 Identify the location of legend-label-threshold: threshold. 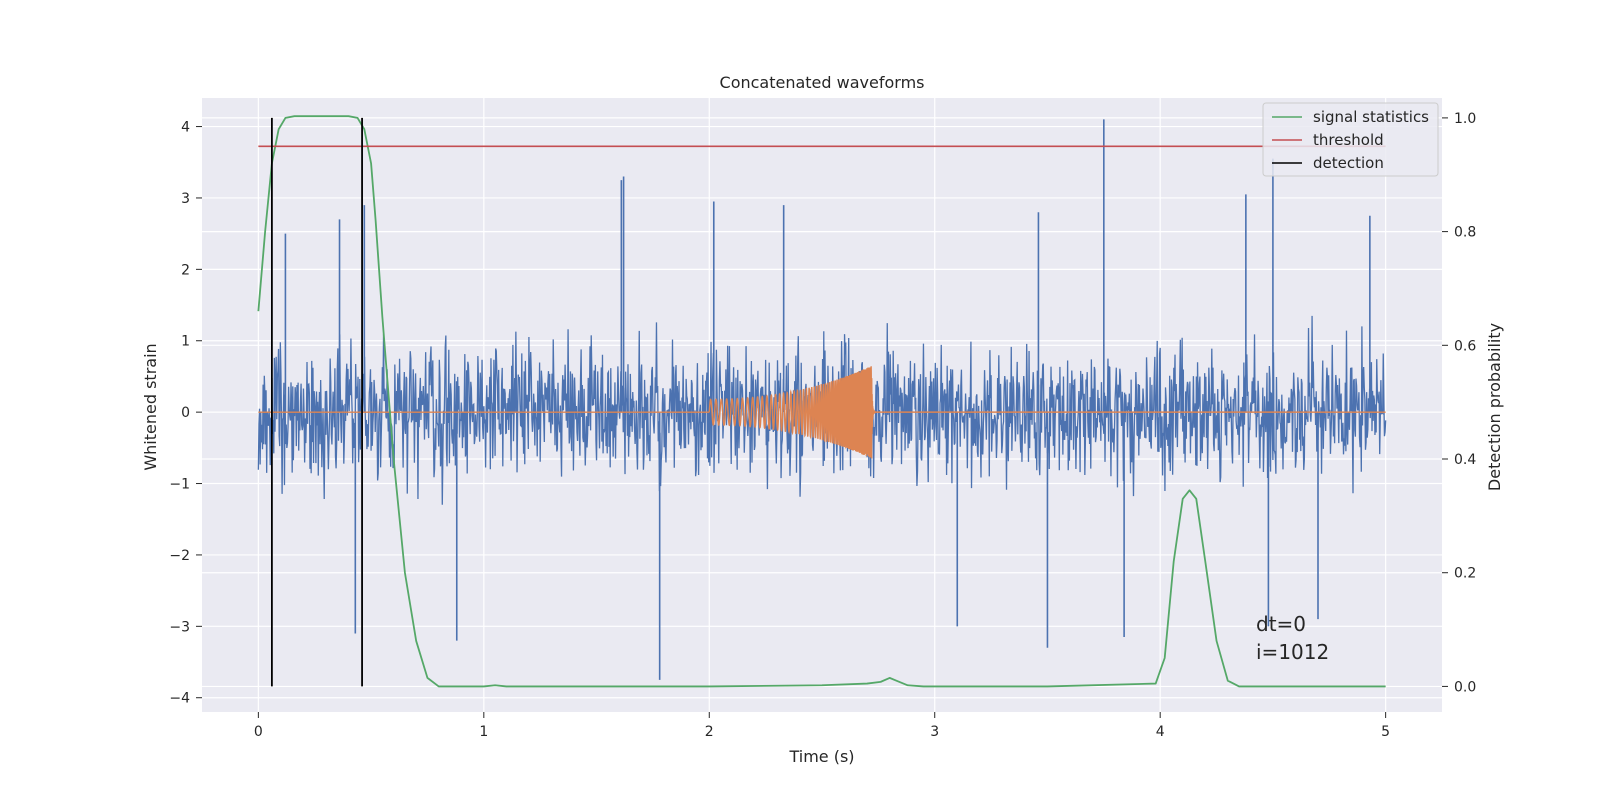
(1348, 140).